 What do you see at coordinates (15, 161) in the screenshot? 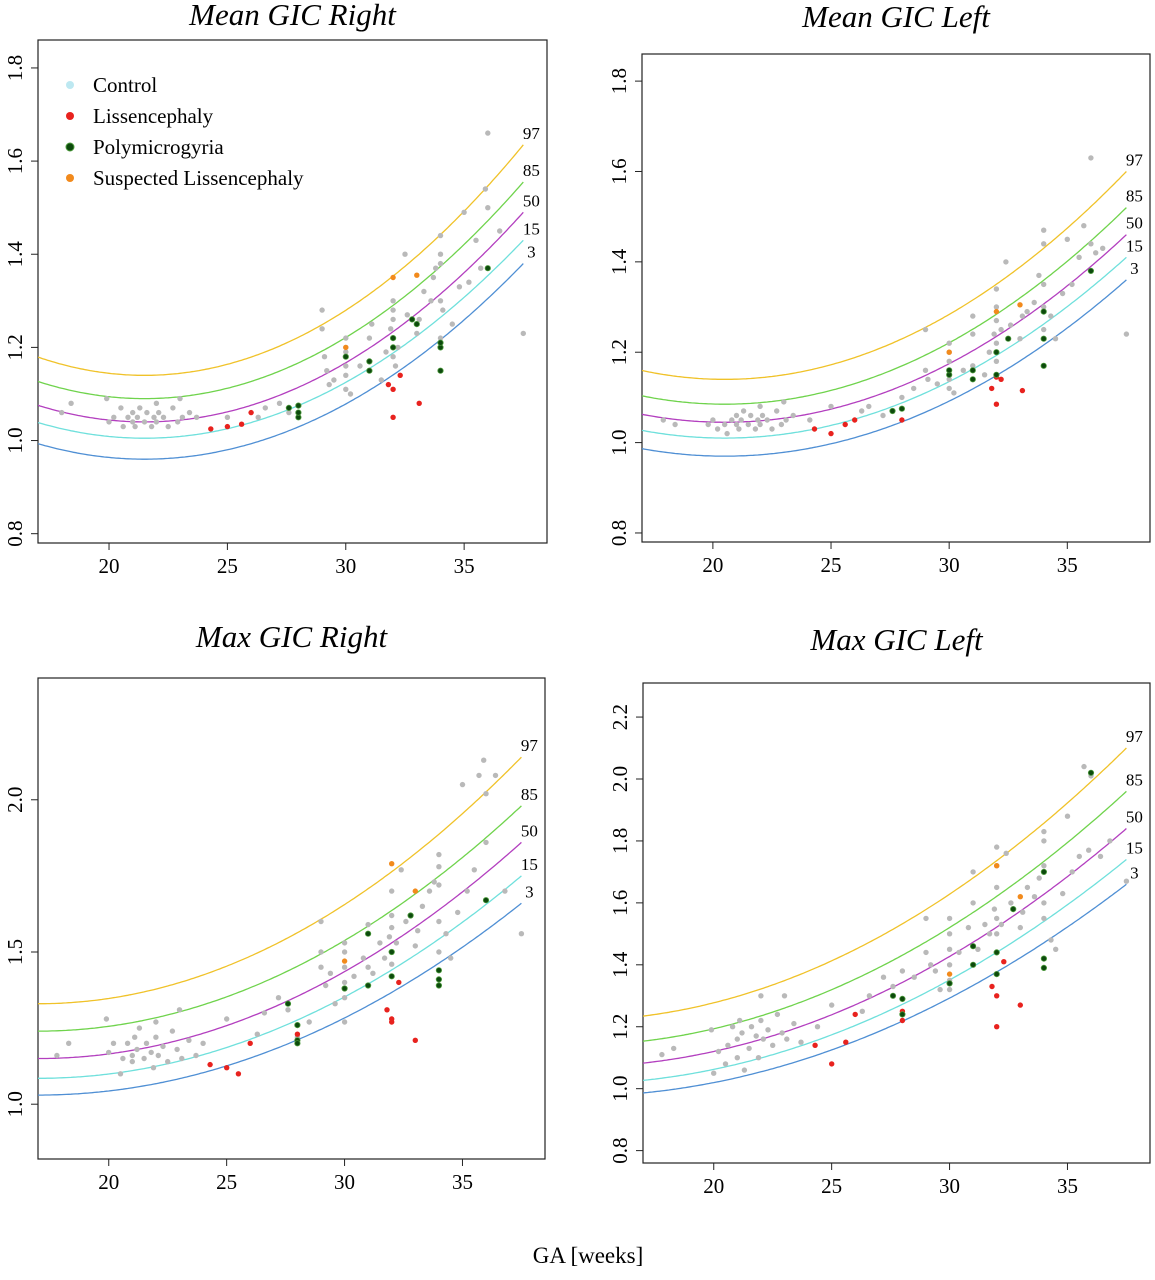
I see `y-tick-label: 1.6` at bounding box center [15, 161].